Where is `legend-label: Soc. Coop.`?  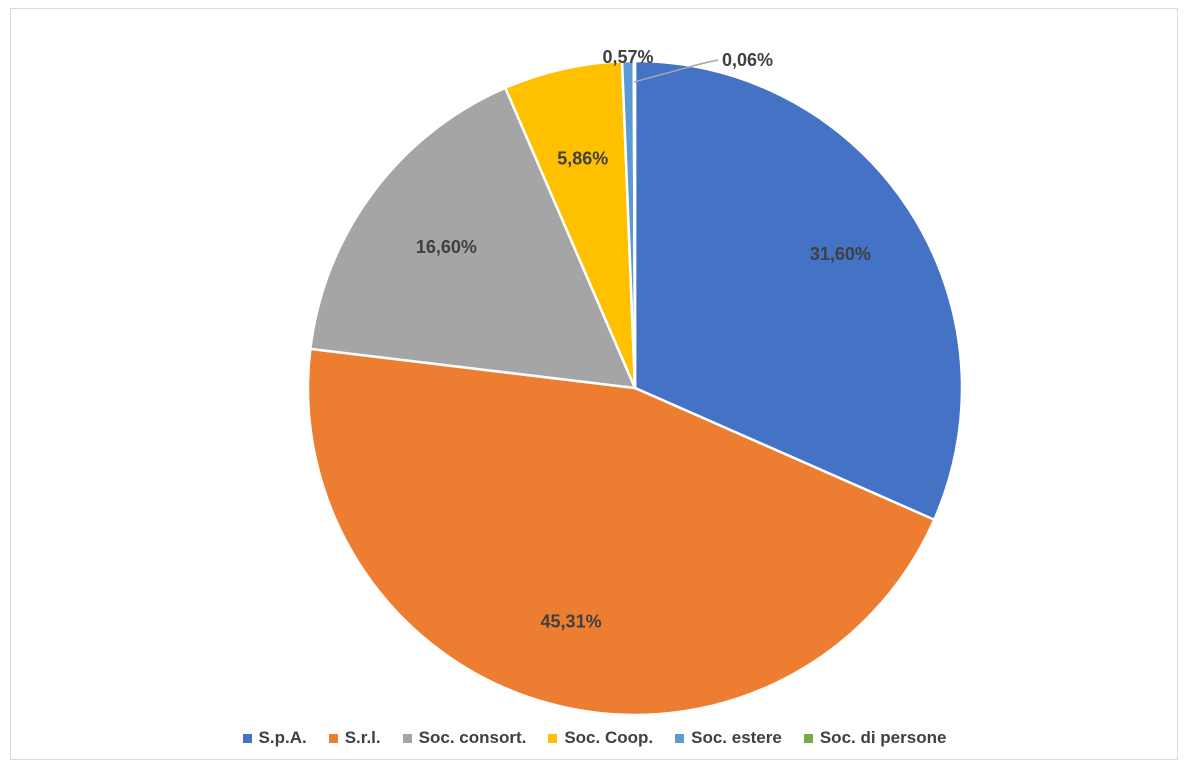 legend-label: Soc. Coop. is located at coordinates (609, 737).